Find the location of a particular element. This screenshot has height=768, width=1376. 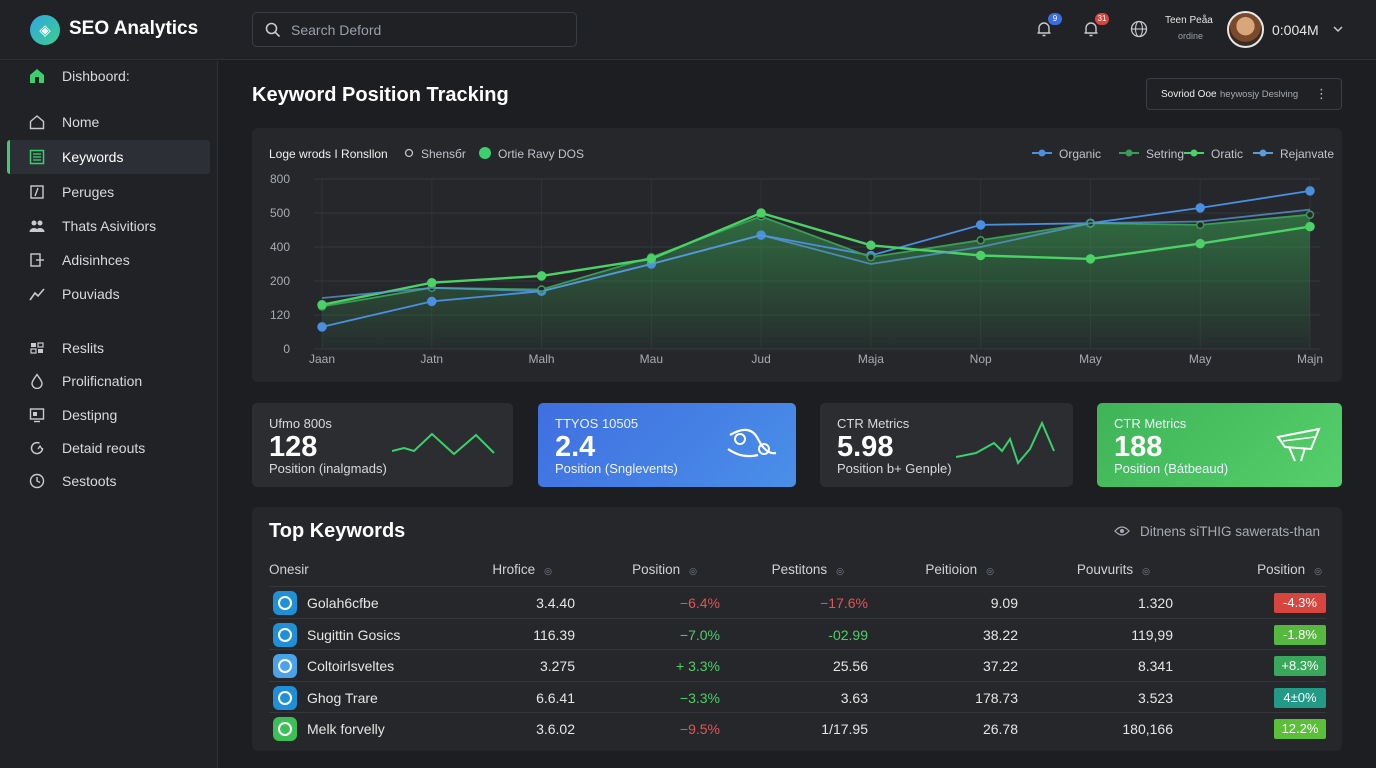

table-cell: 1/17.95 is located at coordinates (844, 729).